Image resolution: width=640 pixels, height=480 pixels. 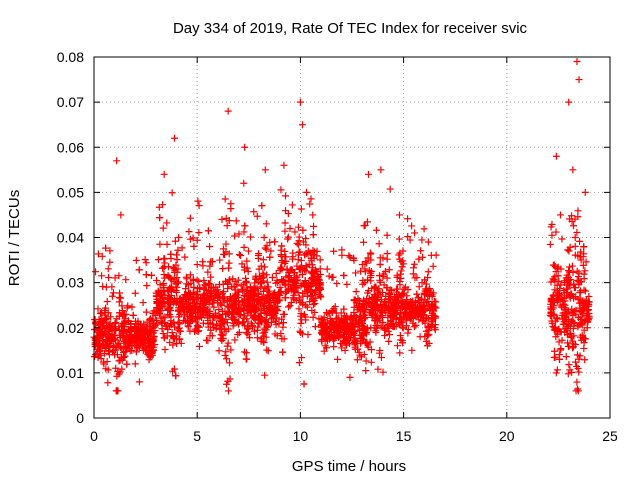 What do you see at coordinates (404, 436) in the screenshot?
I see `x-tick-label: 15` at bounding box center [404, 436].